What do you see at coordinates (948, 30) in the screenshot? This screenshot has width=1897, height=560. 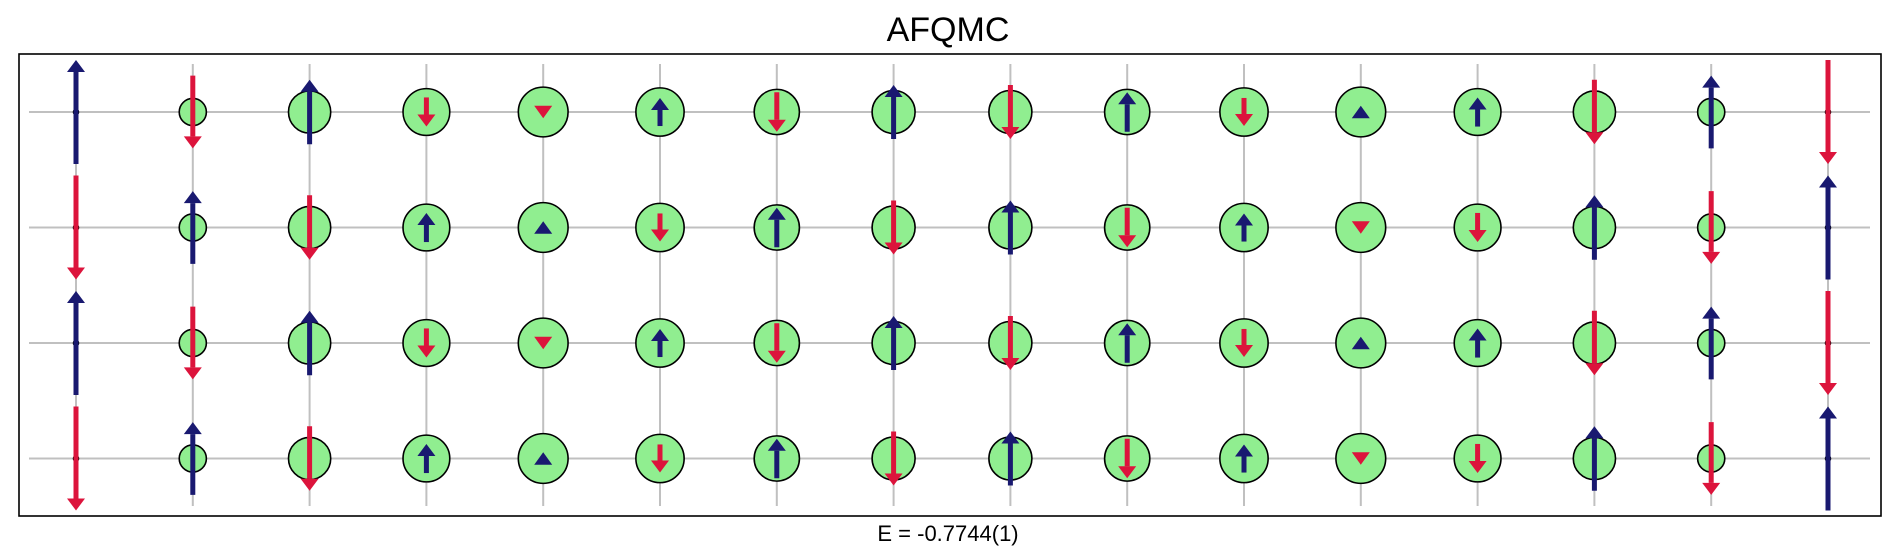 I see `figure-title: AFQMC` at bounding box center [948, 30].